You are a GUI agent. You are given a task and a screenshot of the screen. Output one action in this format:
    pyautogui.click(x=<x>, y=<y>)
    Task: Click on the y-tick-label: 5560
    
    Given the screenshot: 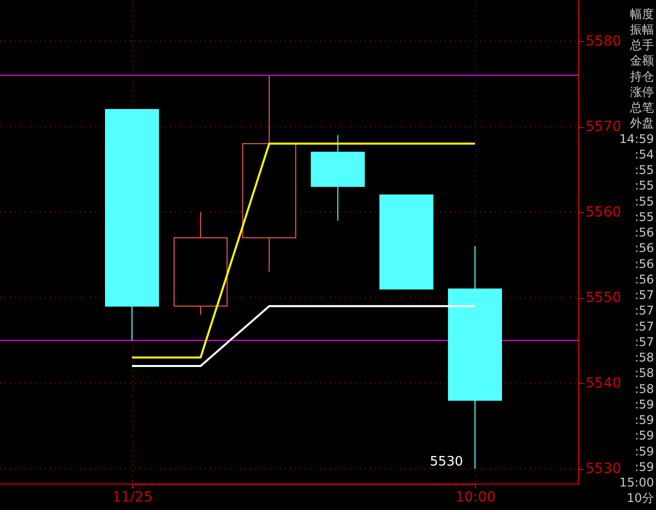 What is the action you would take?
    pyautogui.click(x=604, y=212)
    